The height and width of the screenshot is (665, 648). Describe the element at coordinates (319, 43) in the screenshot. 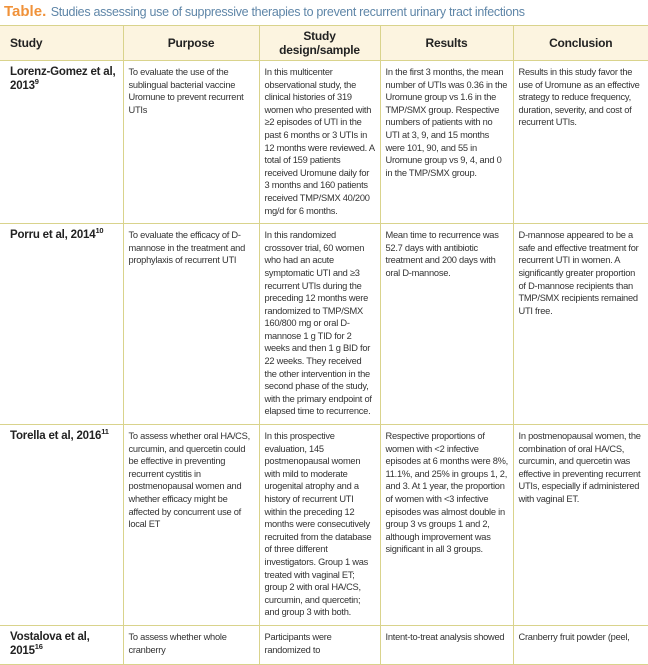

I see `column-header-design: Study design/sample` at that location.